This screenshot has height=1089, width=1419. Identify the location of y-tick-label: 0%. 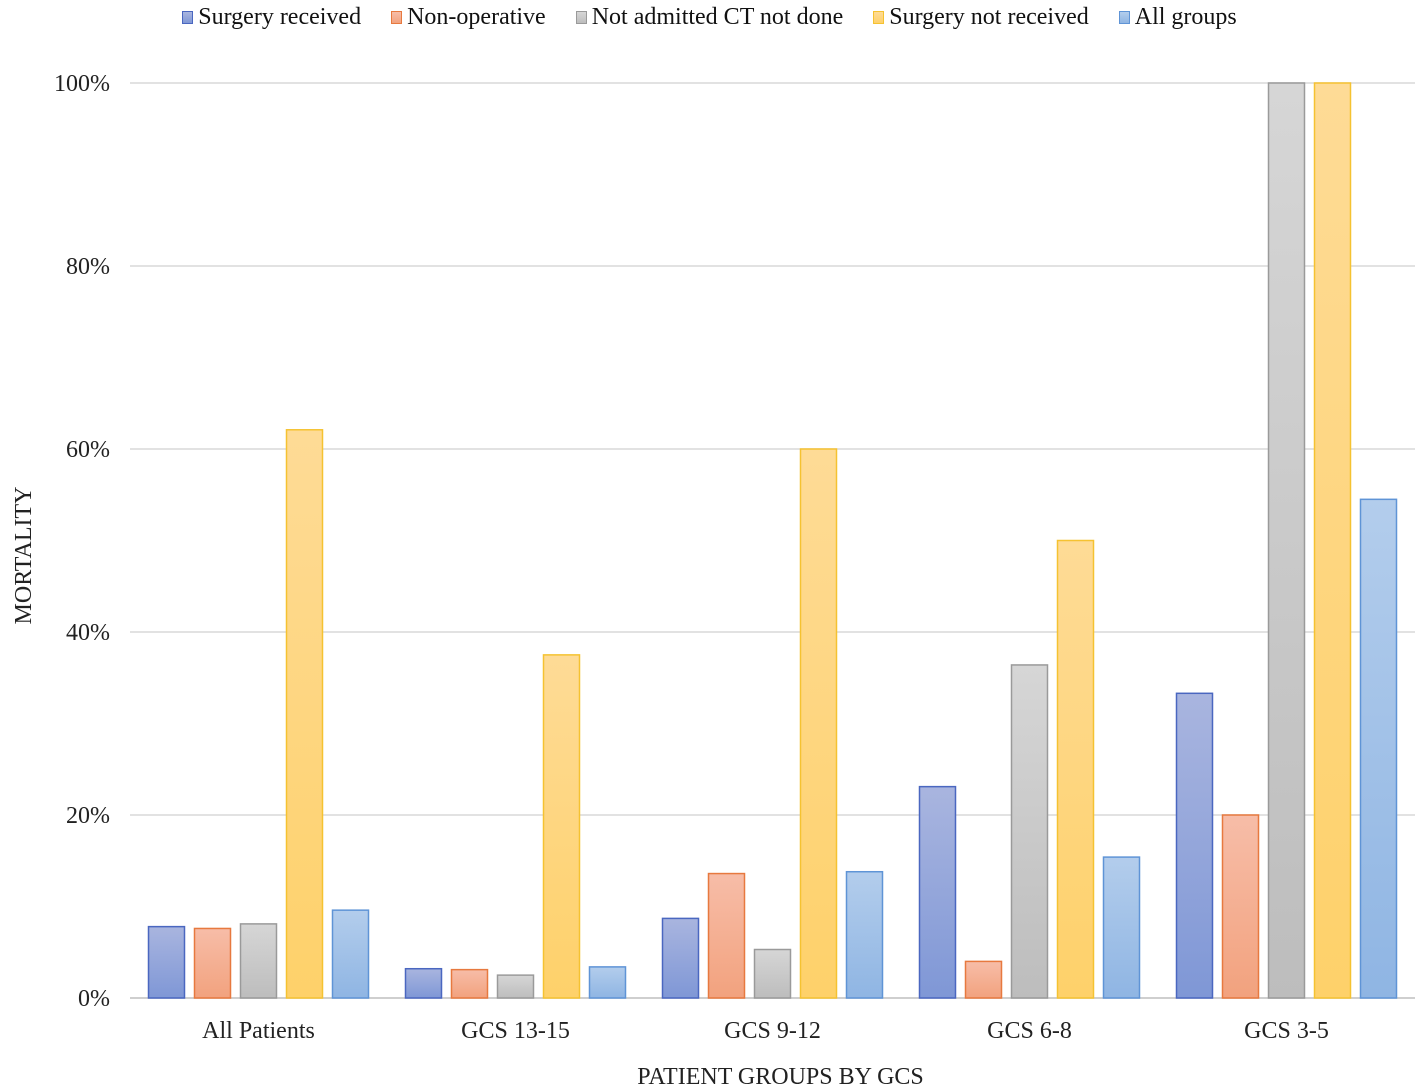
(94, 999).